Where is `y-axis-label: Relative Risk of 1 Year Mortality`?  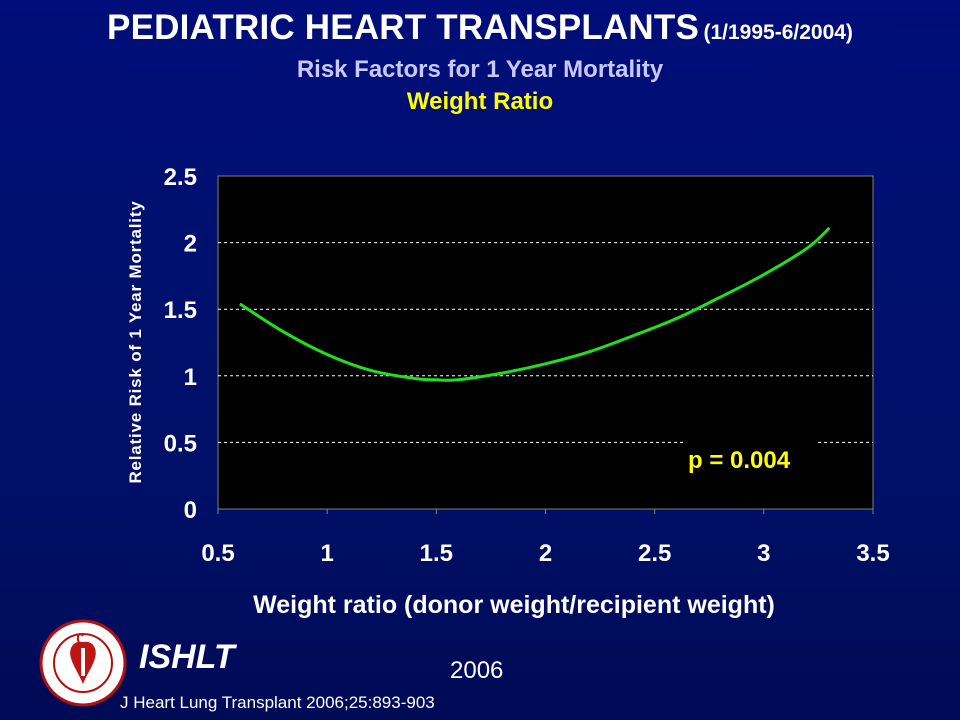 y-axis-label: Relative Risk of 1 Year Mortality is located at coordinates (135, 341).